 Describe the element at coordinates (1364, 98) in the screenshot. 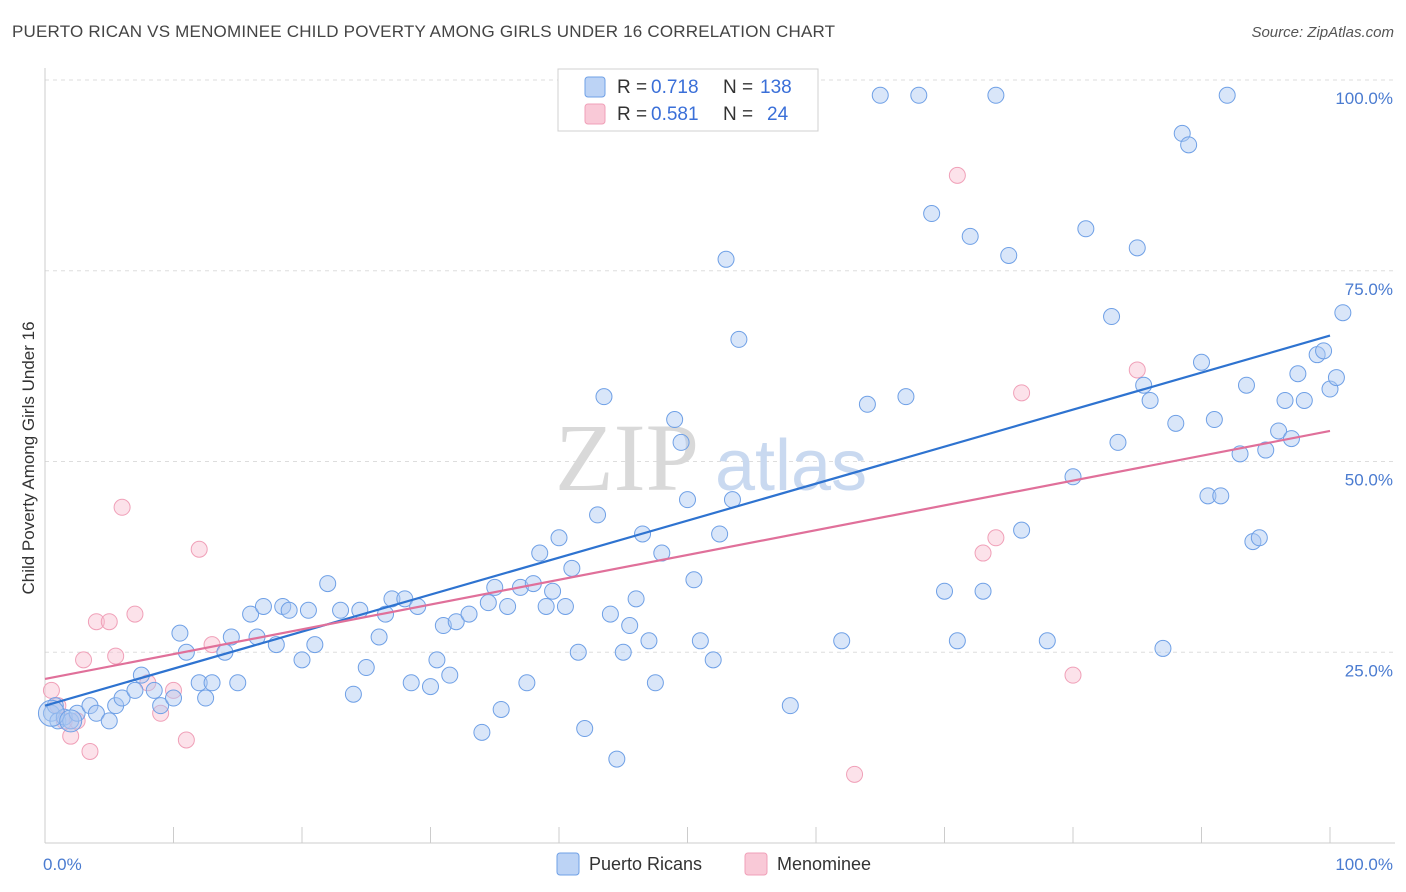

I see `y-tick-label: 100.0%` at that location.